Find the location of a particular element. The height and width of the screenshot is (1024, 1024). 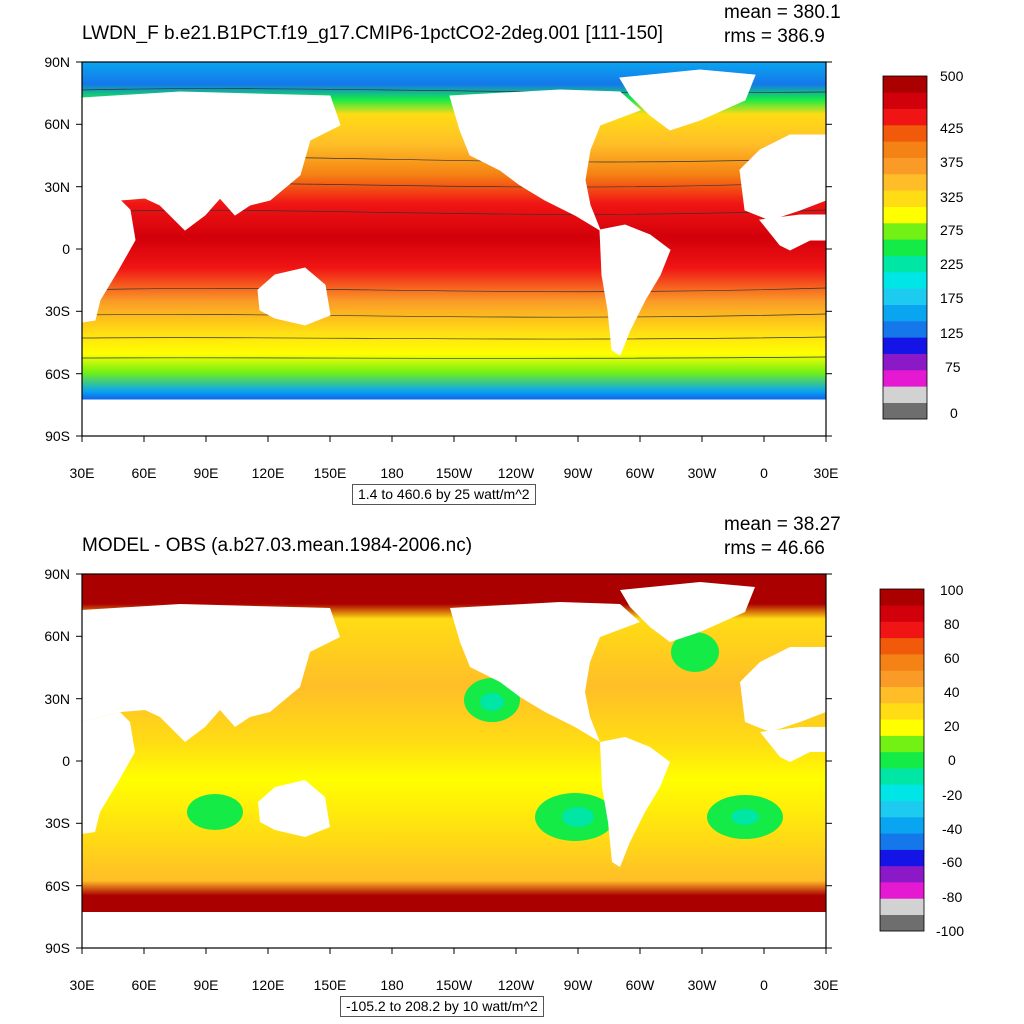

colorbar: 0 75 125 175 225 275 325 375 425 500 is located at coordinates (923, 244).